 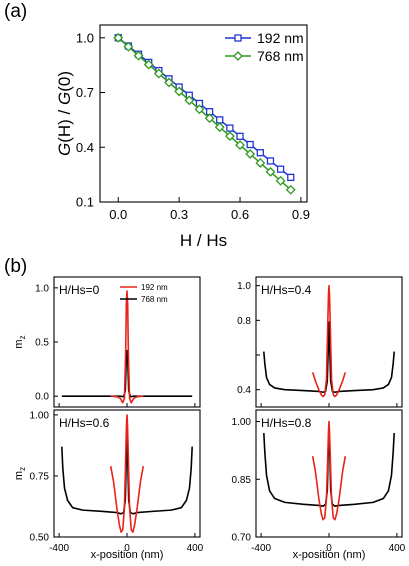 What do you see at coordinates (242, 480) in the screenshot?
I see `y-tick-label: 0.85` at bounding box center [242, 480].